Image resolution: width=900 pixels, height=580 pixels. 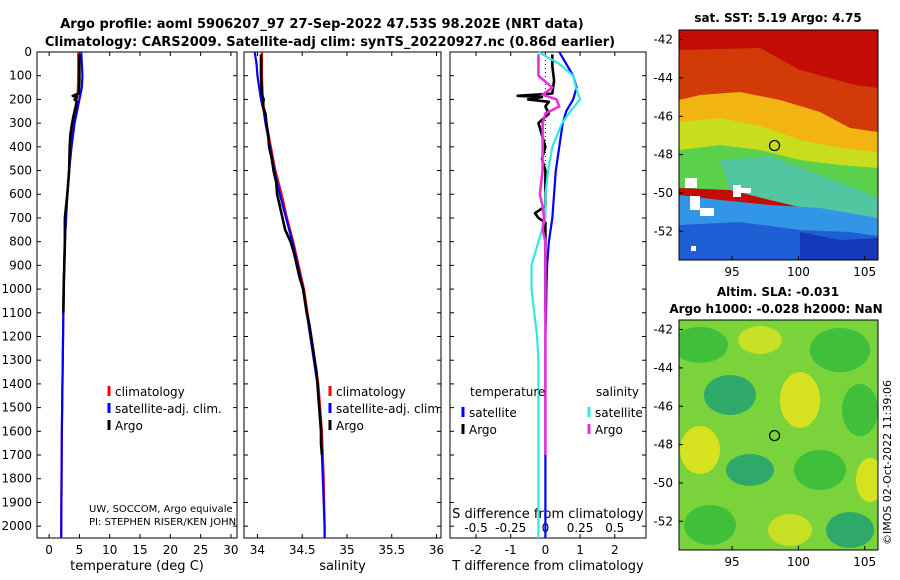 I want to click on legend-header: salinity, so click(x=617, y=392).